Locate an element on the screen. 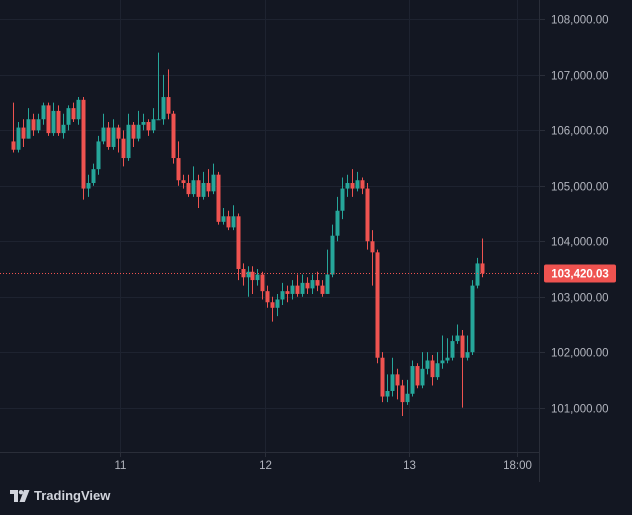 The width and height of the screenshot is (632, 515). price-tick-label: 103,000.00 is located at coordinates (580, 299).